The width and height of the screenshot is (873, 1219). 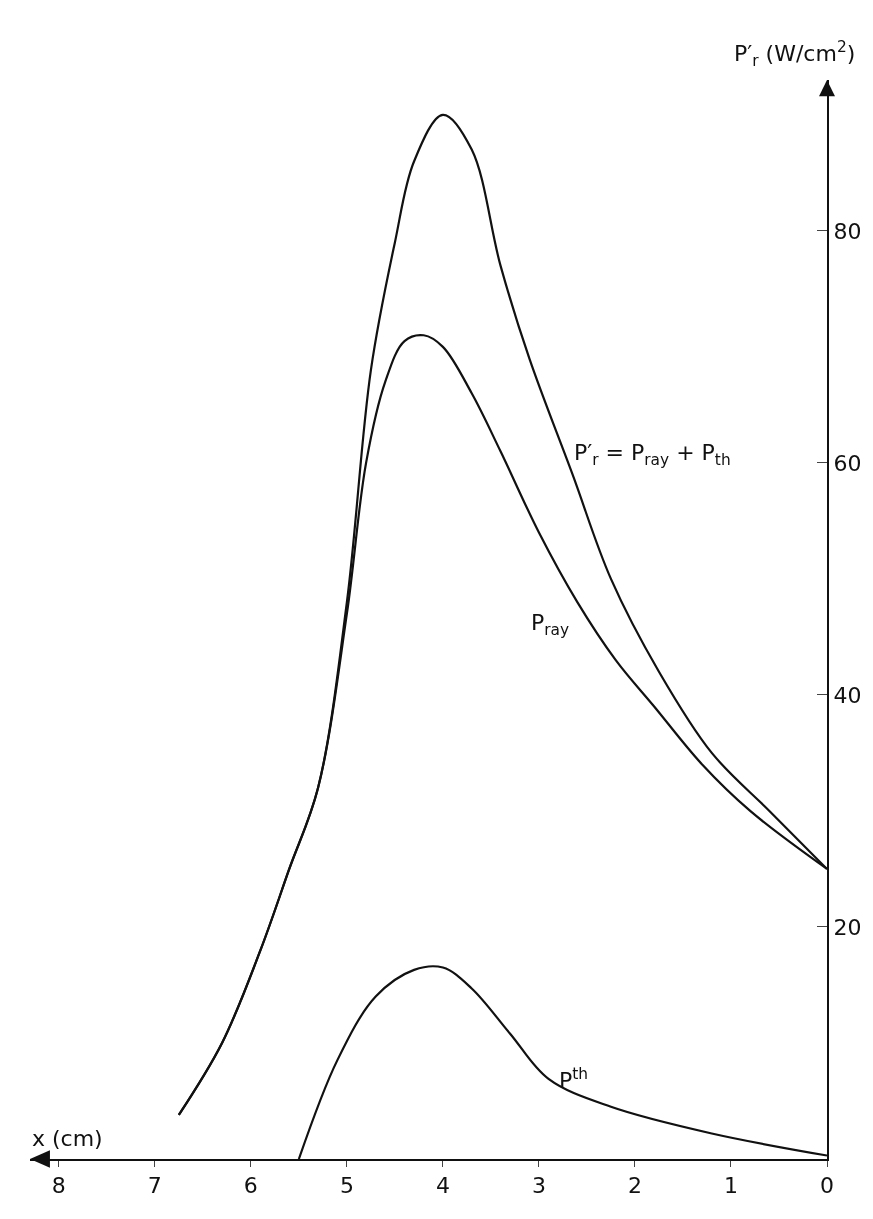 What do you see at coordinates (652, 454) in the screenshot?
I see `series-label: P′$_{r}$ = P$_{ray}$ + P$_{th}$` at bounding box center [652, 454].